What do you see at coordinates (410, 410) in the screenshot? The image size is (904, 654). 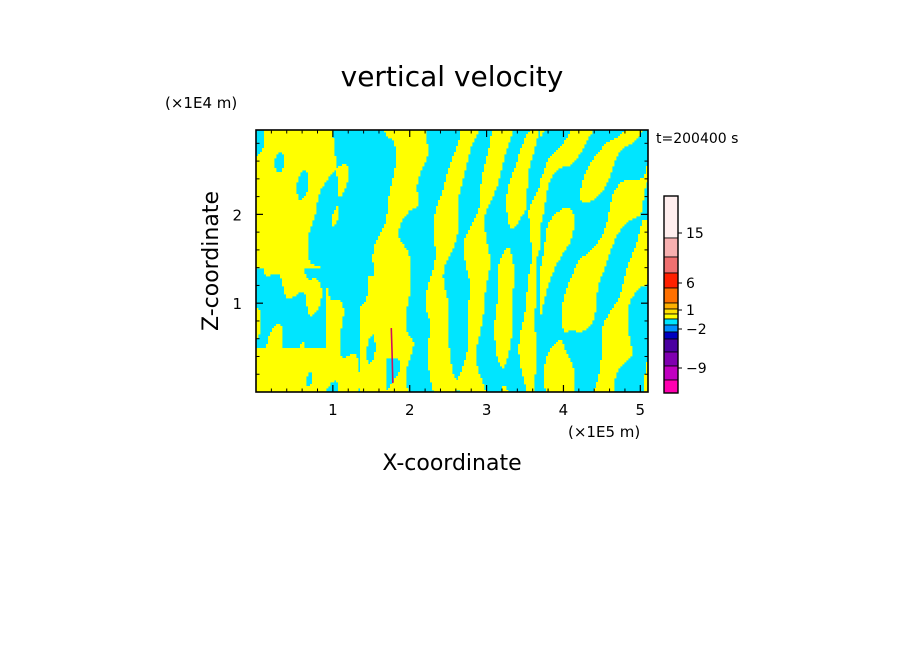 I see `x-tick-label: 2` at bounding box center [410, 410].